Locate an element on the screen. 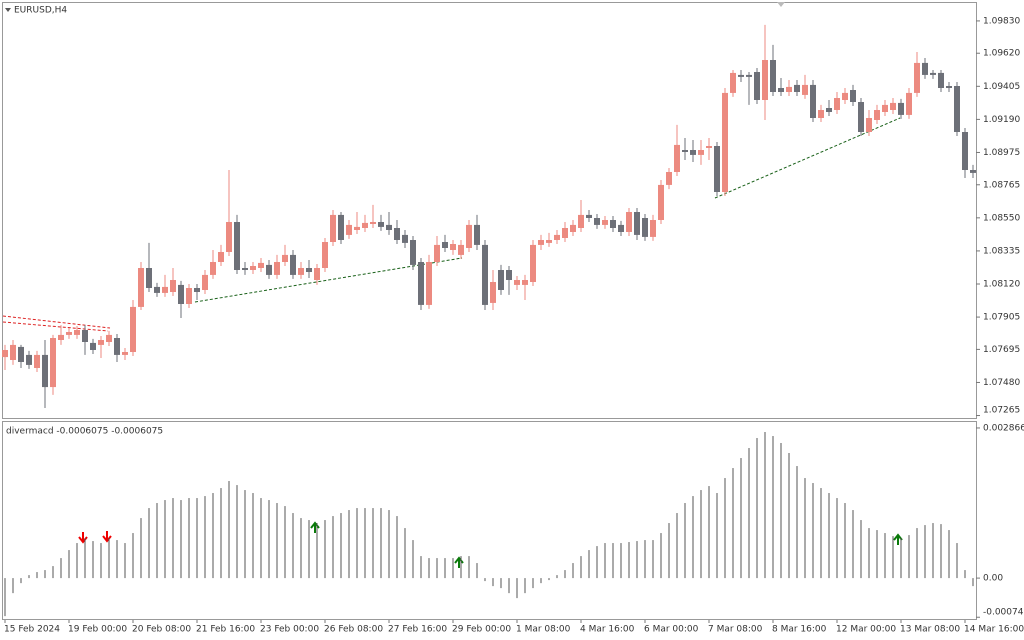  x-tick-label: 27 Feb 16:00 is located at coordinates (417, 630).